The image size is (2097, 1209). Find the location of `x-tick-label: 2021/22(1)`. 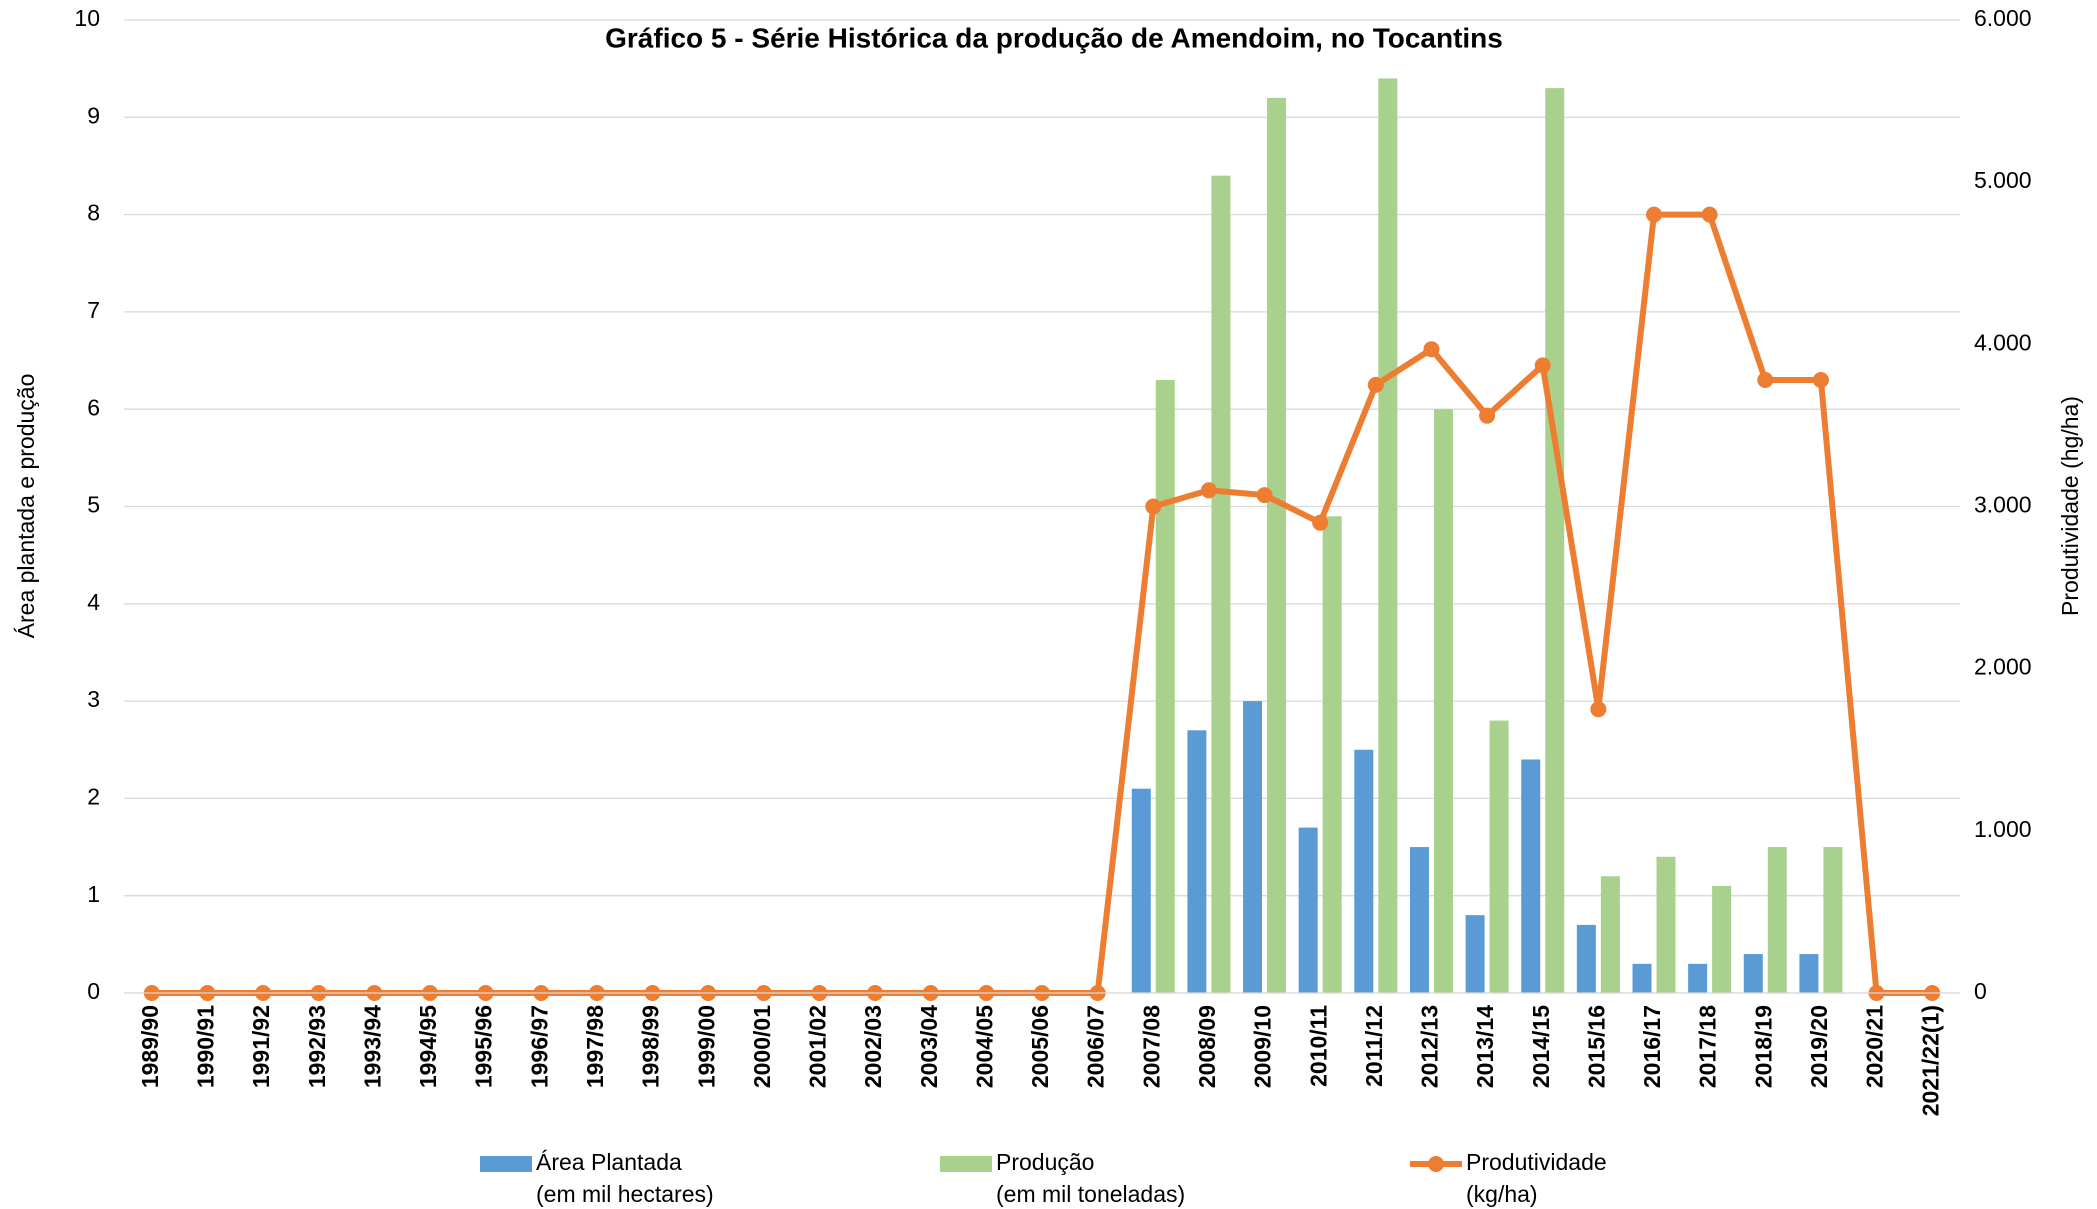

x-tick-label: 2021/22(1) is located at coordinates (1930, 1060).